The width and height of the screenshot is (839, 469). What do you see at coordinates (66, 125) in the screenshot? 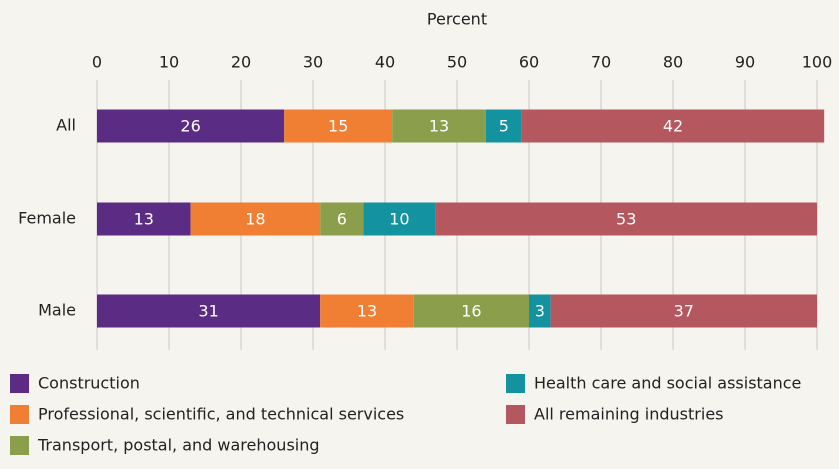
I see `y-tick-label: All` at bounding box center [66, 125].